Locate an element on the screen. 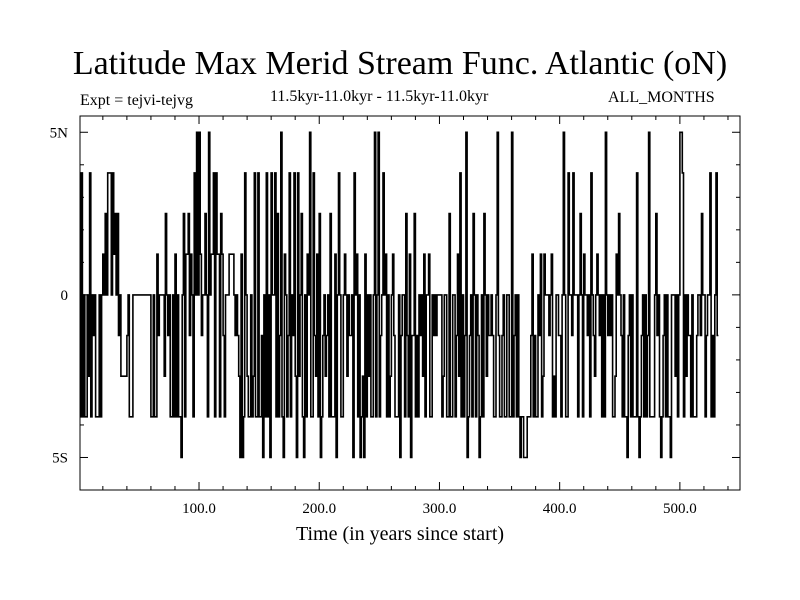 The image size is (800, 600). x-tick-label: 500.0 is located at coordinates (680, 509).